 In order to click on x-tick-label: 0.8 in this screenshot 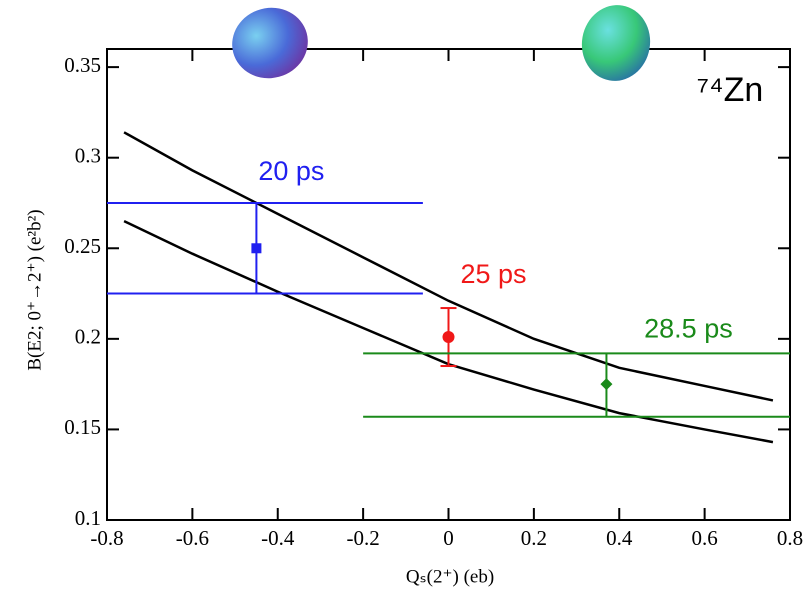, I will do `click(790, 538)`.